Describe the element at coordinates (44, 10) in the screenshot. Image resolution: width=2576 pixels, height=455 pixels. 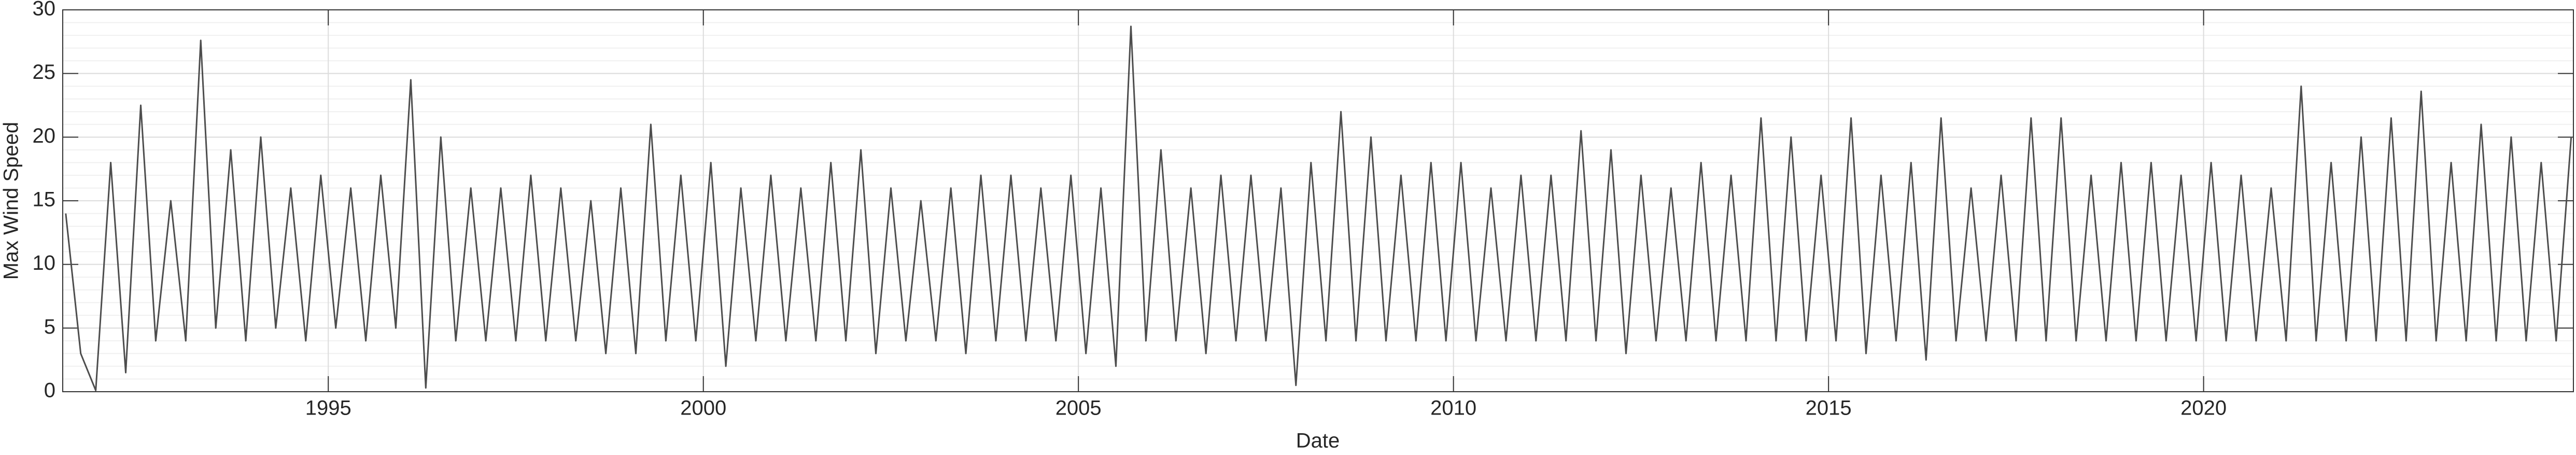
I see `y-tick-label: 30` at that location.